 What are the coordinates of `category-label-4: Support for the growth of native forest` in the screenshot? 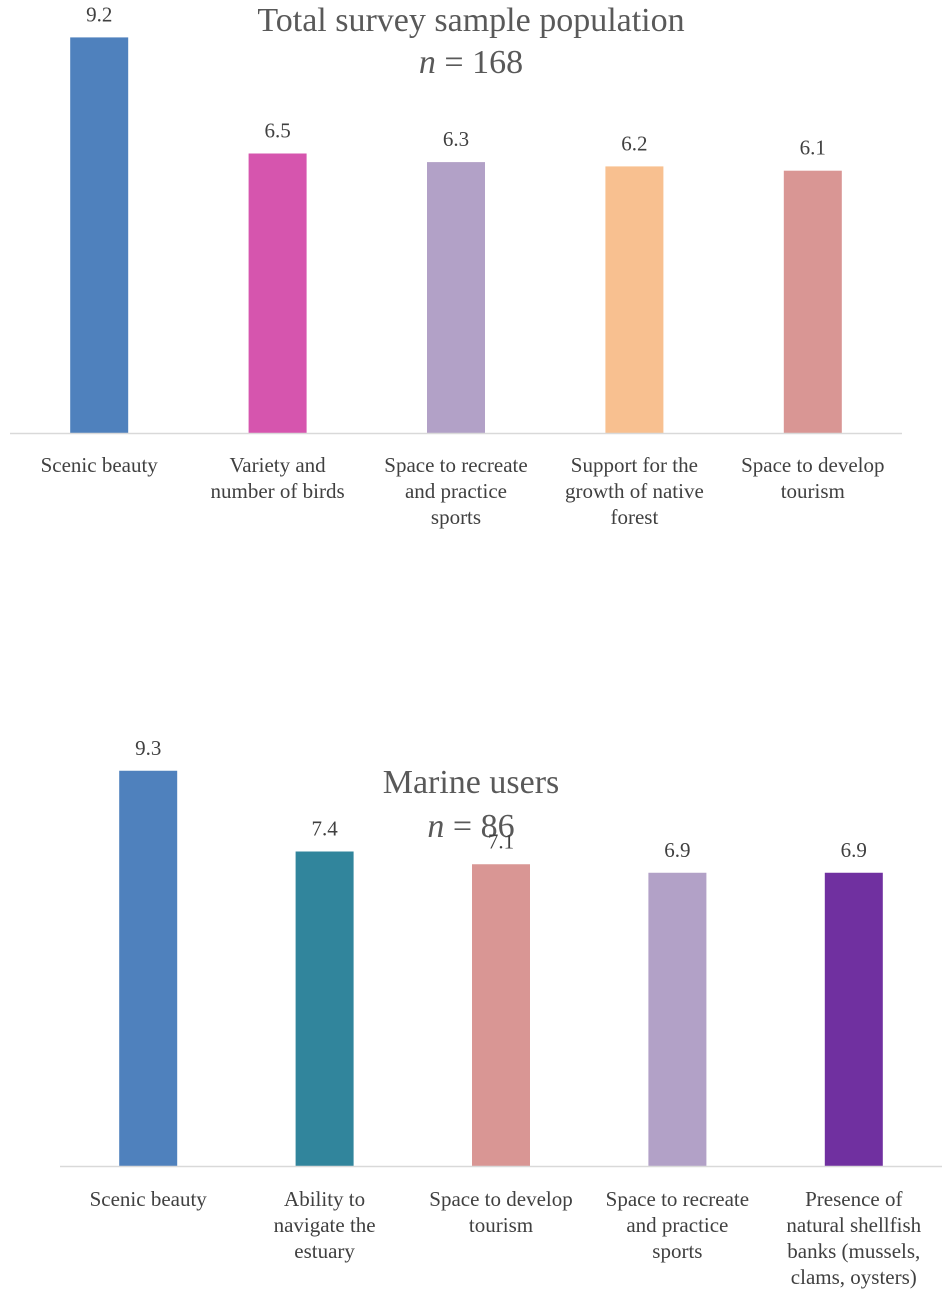 It's located at (634, 491).